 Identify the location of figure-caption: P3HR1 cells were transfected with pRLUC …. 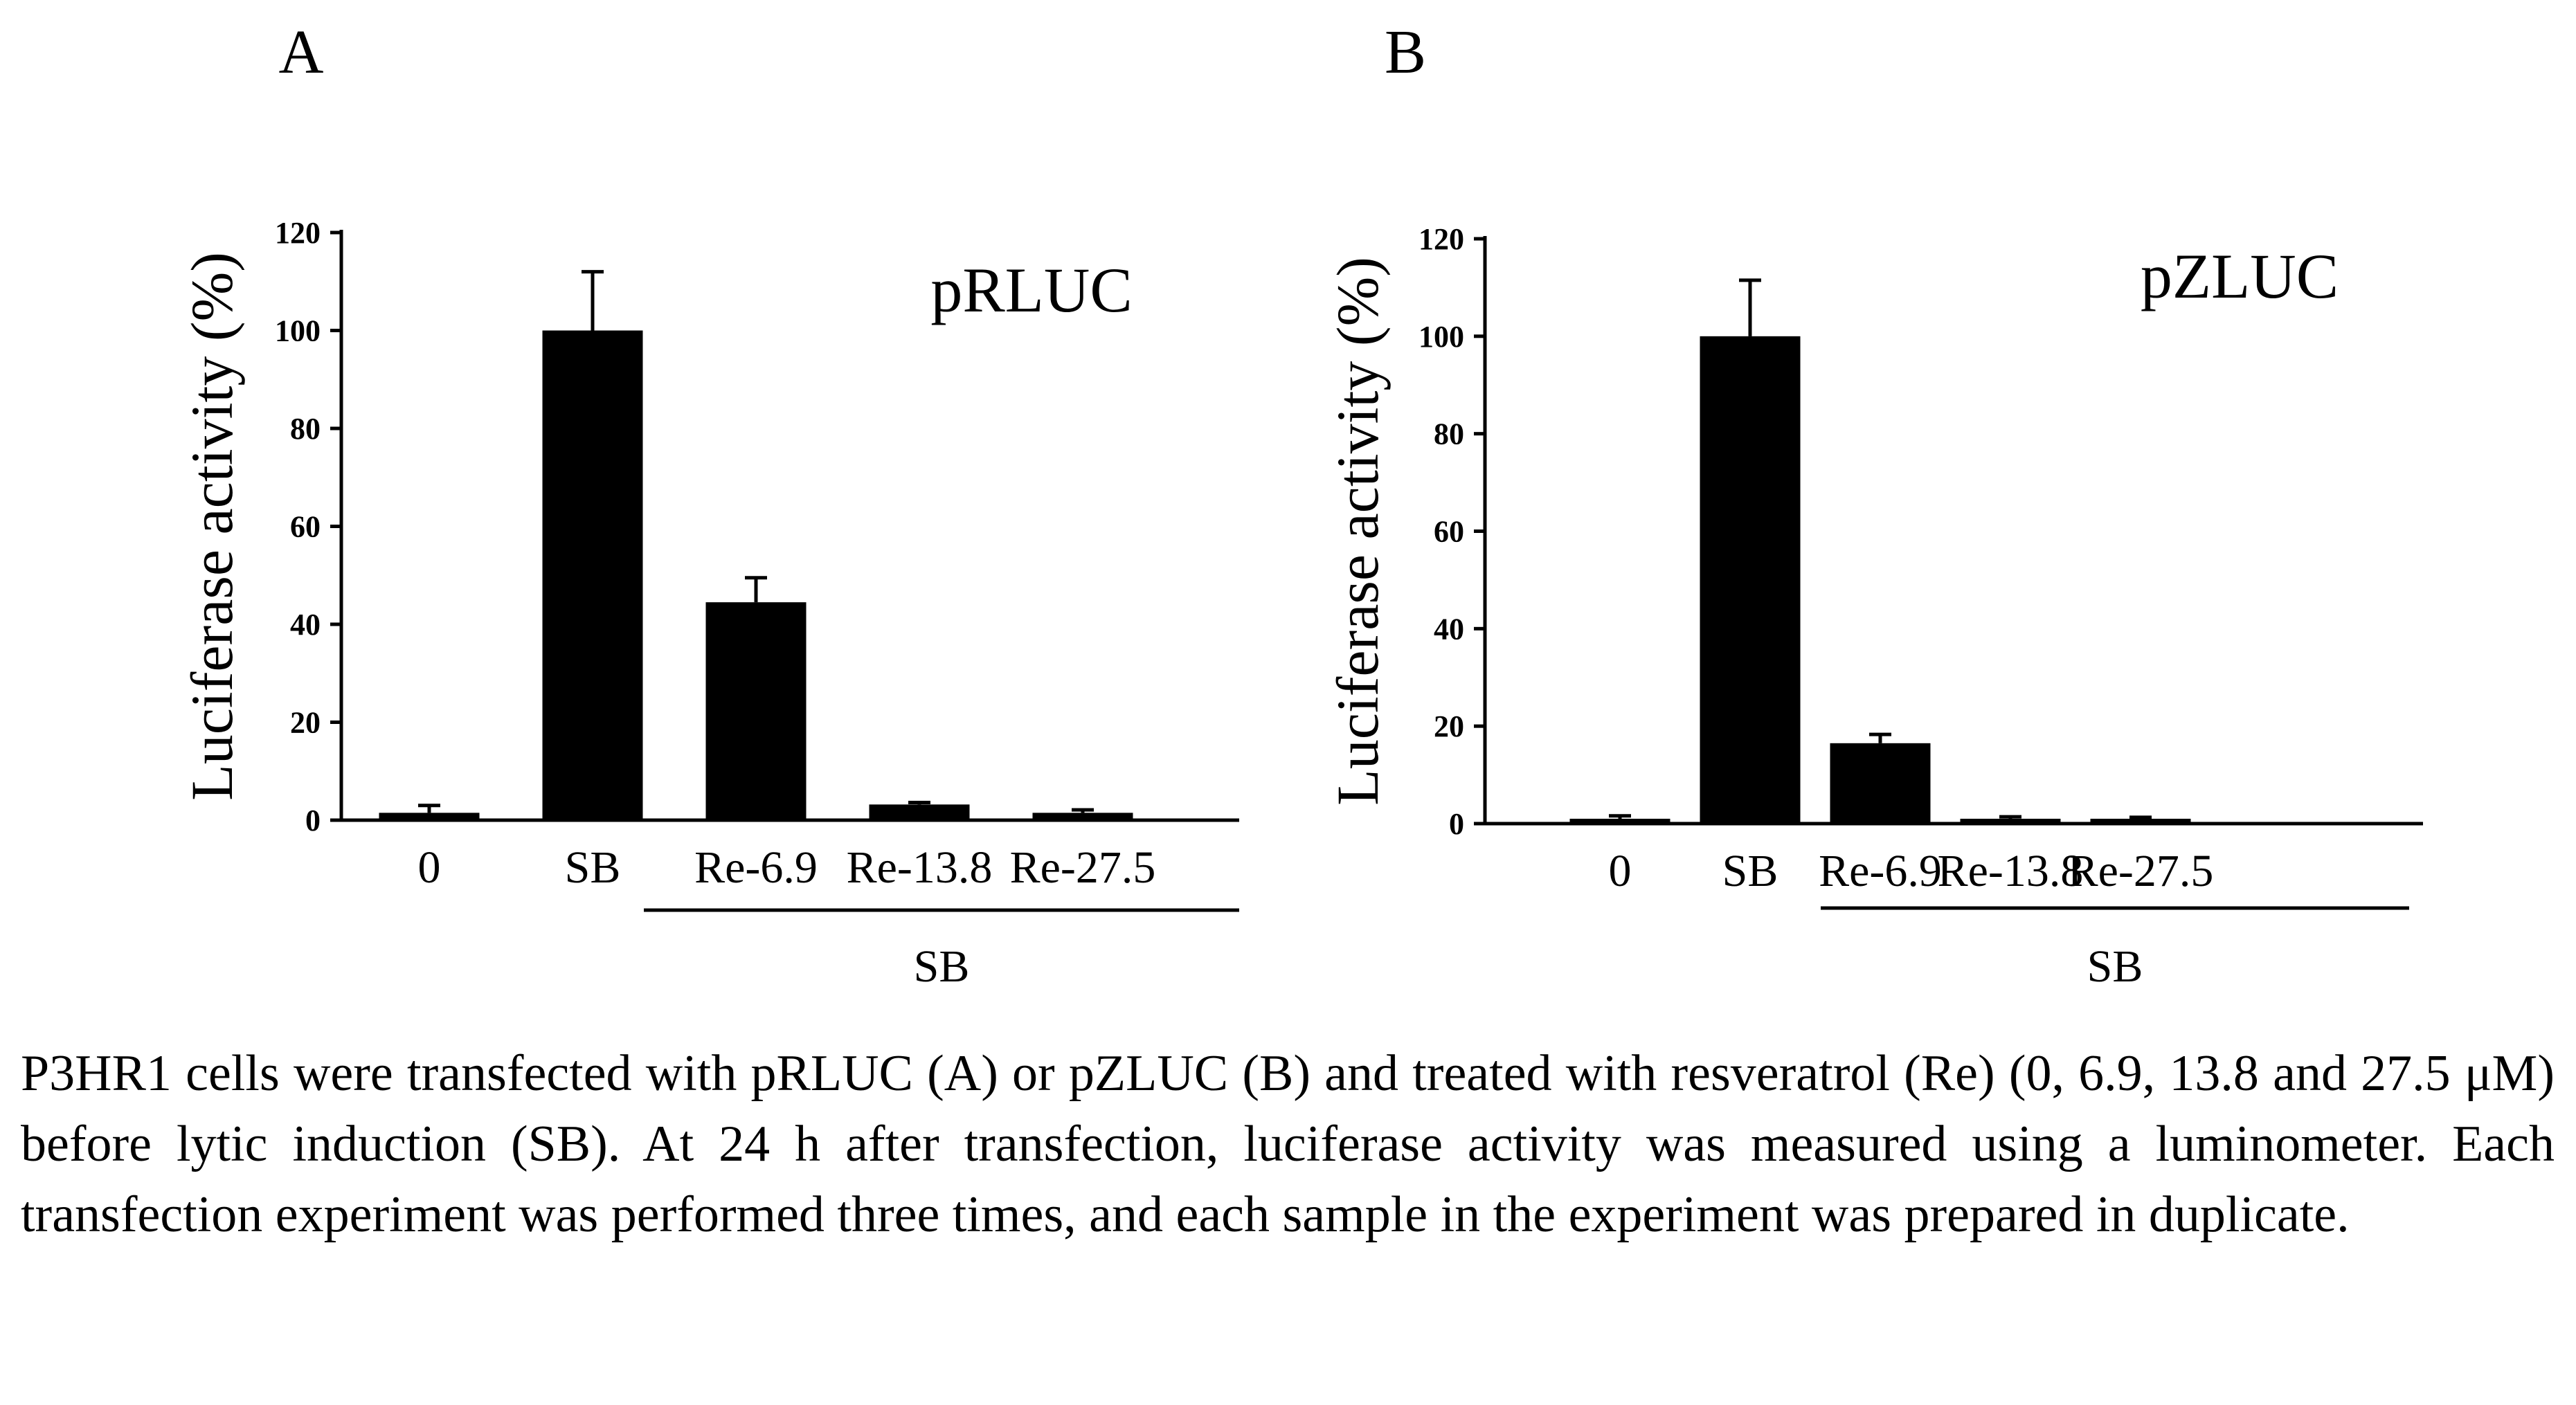
(1288, 1144).